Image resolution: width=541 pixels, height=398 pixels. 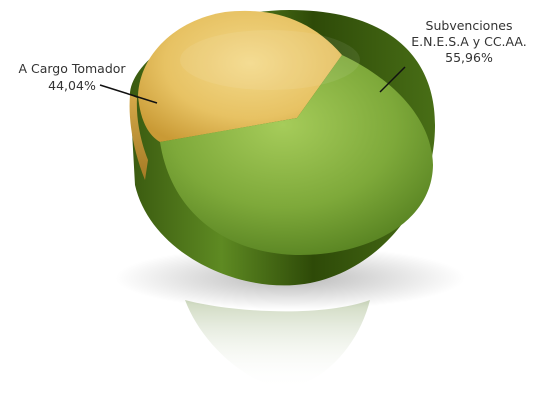 What do you see at coordinates (138, 137) in the screenshot?
I see `pie-depth-yellow` at bounding box center [138, 137].